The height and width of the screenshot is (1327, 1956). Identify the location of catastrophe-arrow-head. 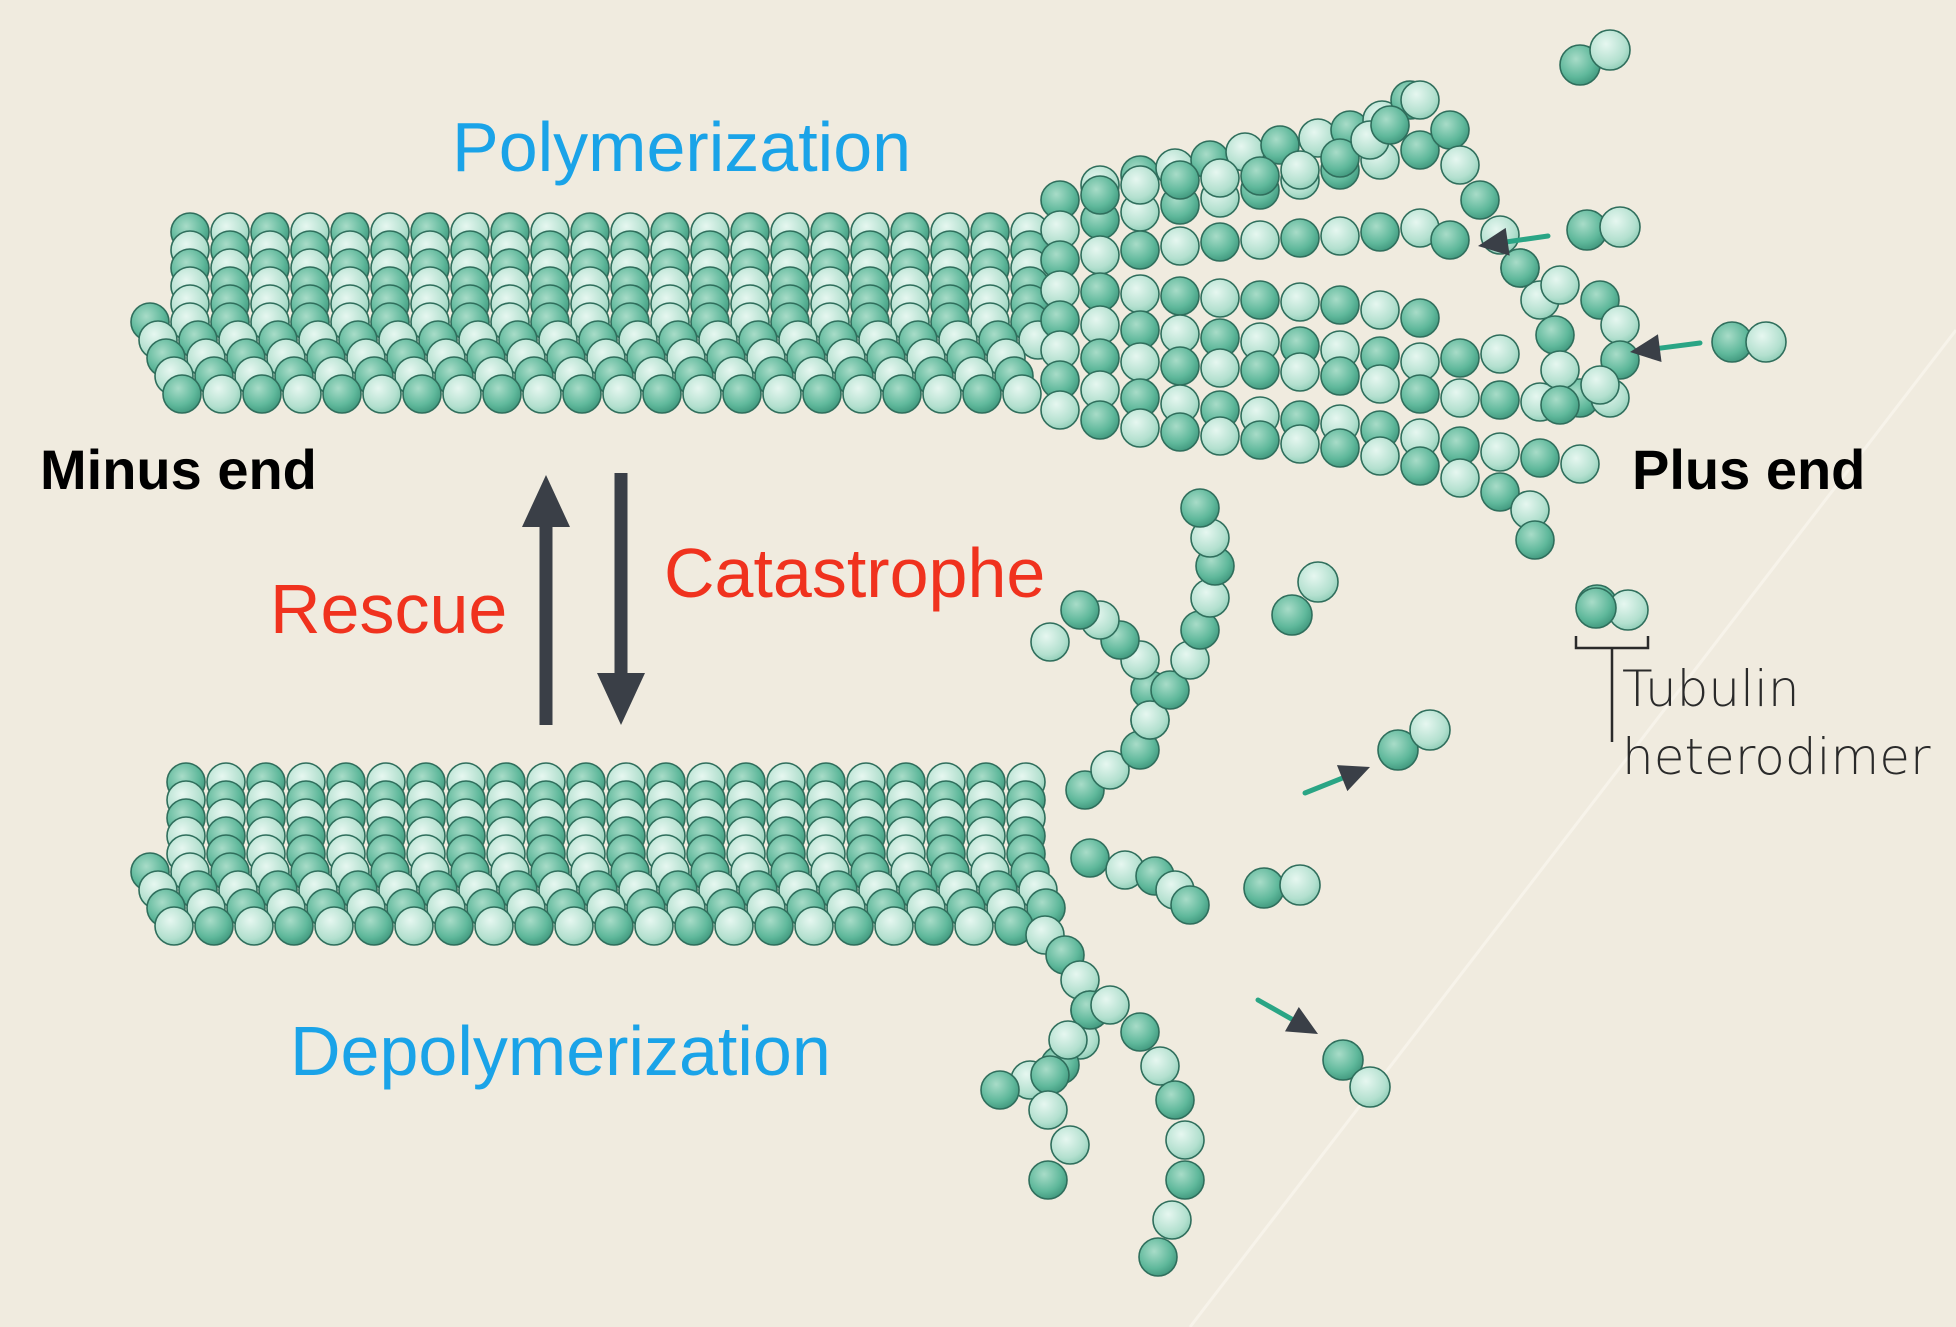
(621, 699).